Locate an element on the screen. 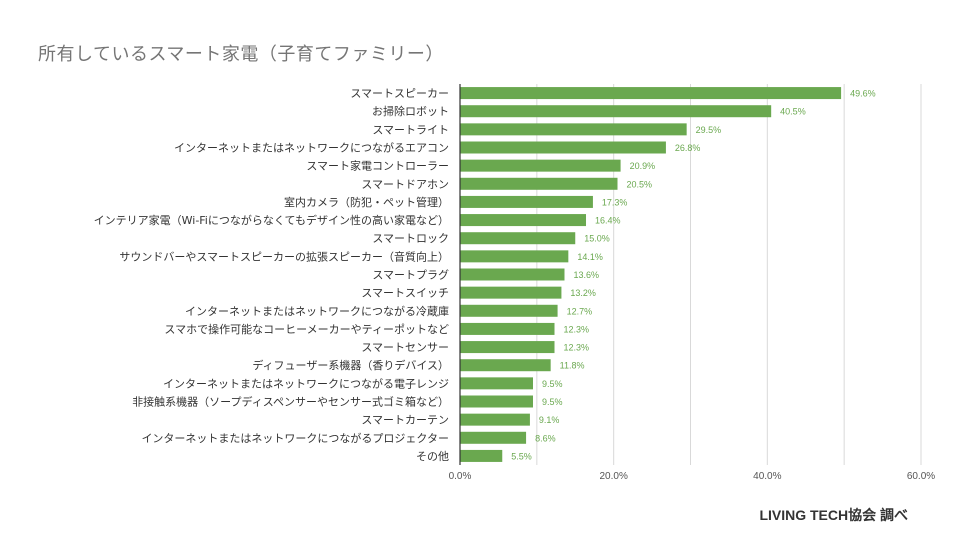  category-label: スマートスピーカー is located at coordinates (399, 93).